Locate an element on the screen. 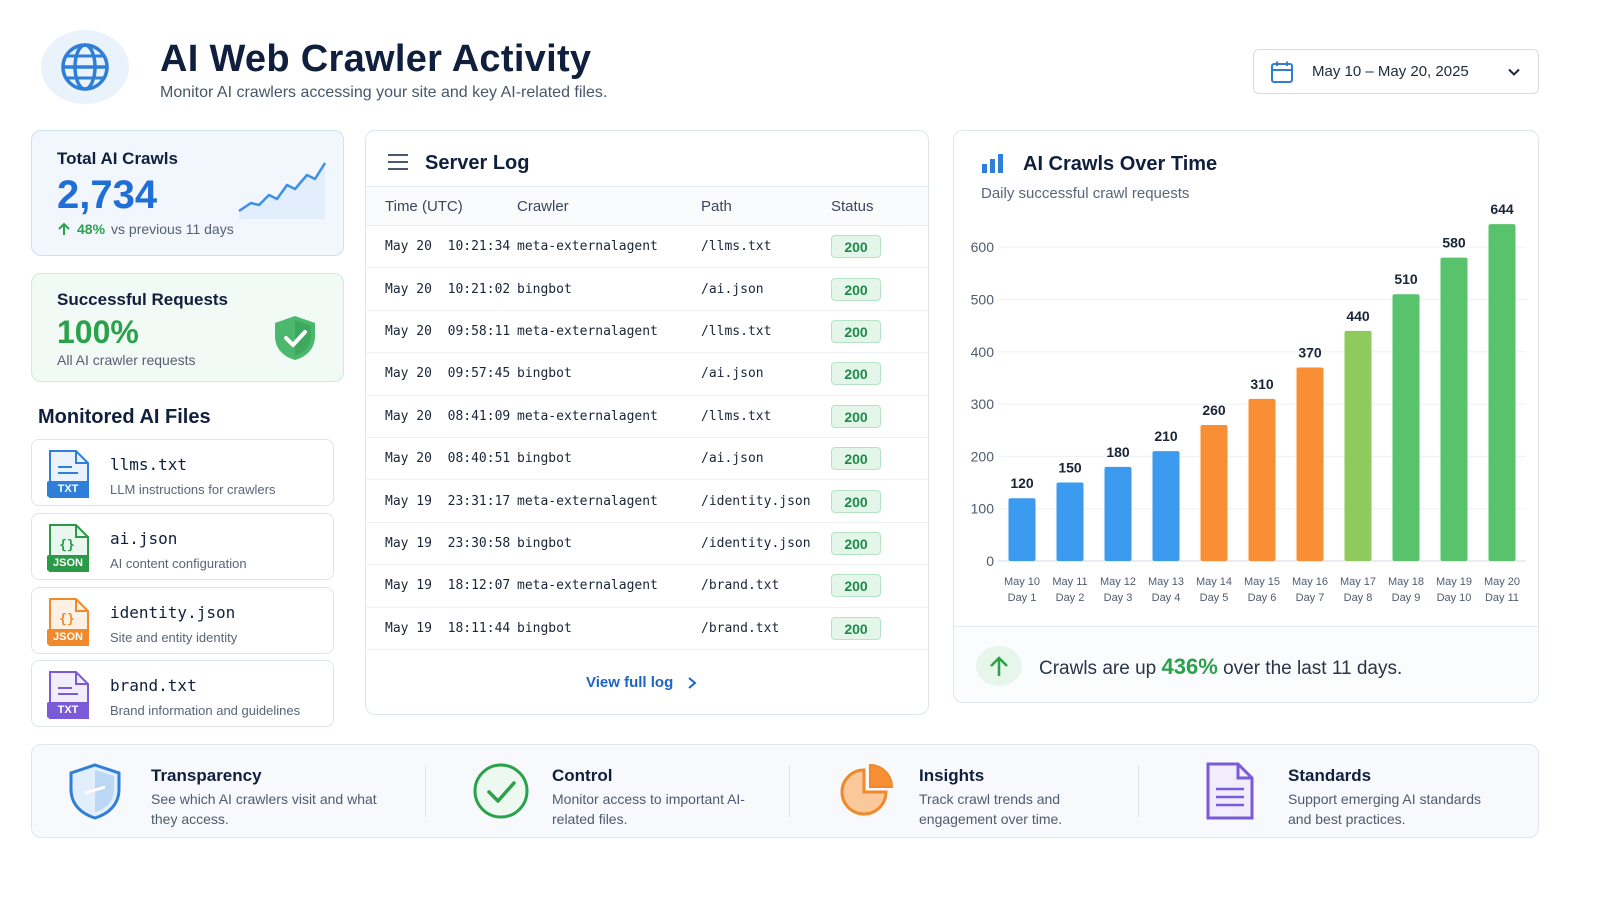 The image size is (1600, 900). table-row: May 19 18:11:44 bingbot/brand.txt 200 is located at coordinates (647, 628).